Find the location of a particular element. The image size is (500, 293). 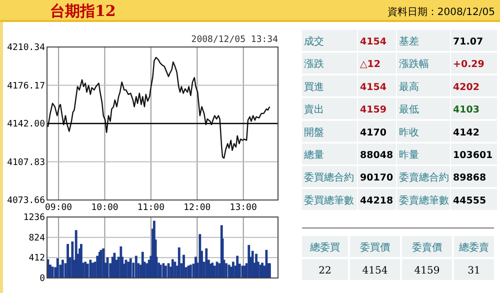

y-tick-label: 1236 is located at coordinates (34, 218).